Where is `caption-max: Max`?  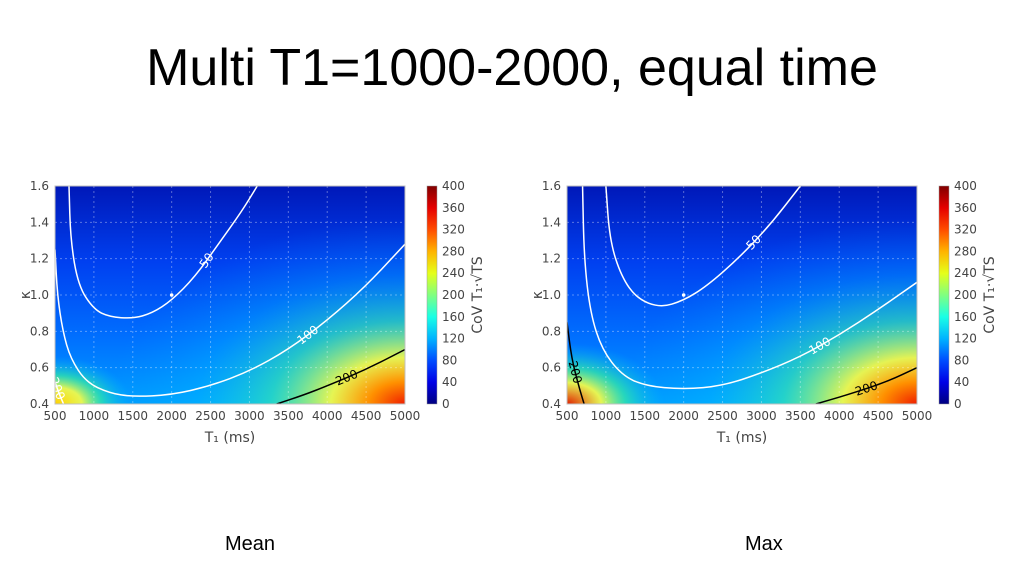 caption-max: Max is located at coordinates (764, 544).